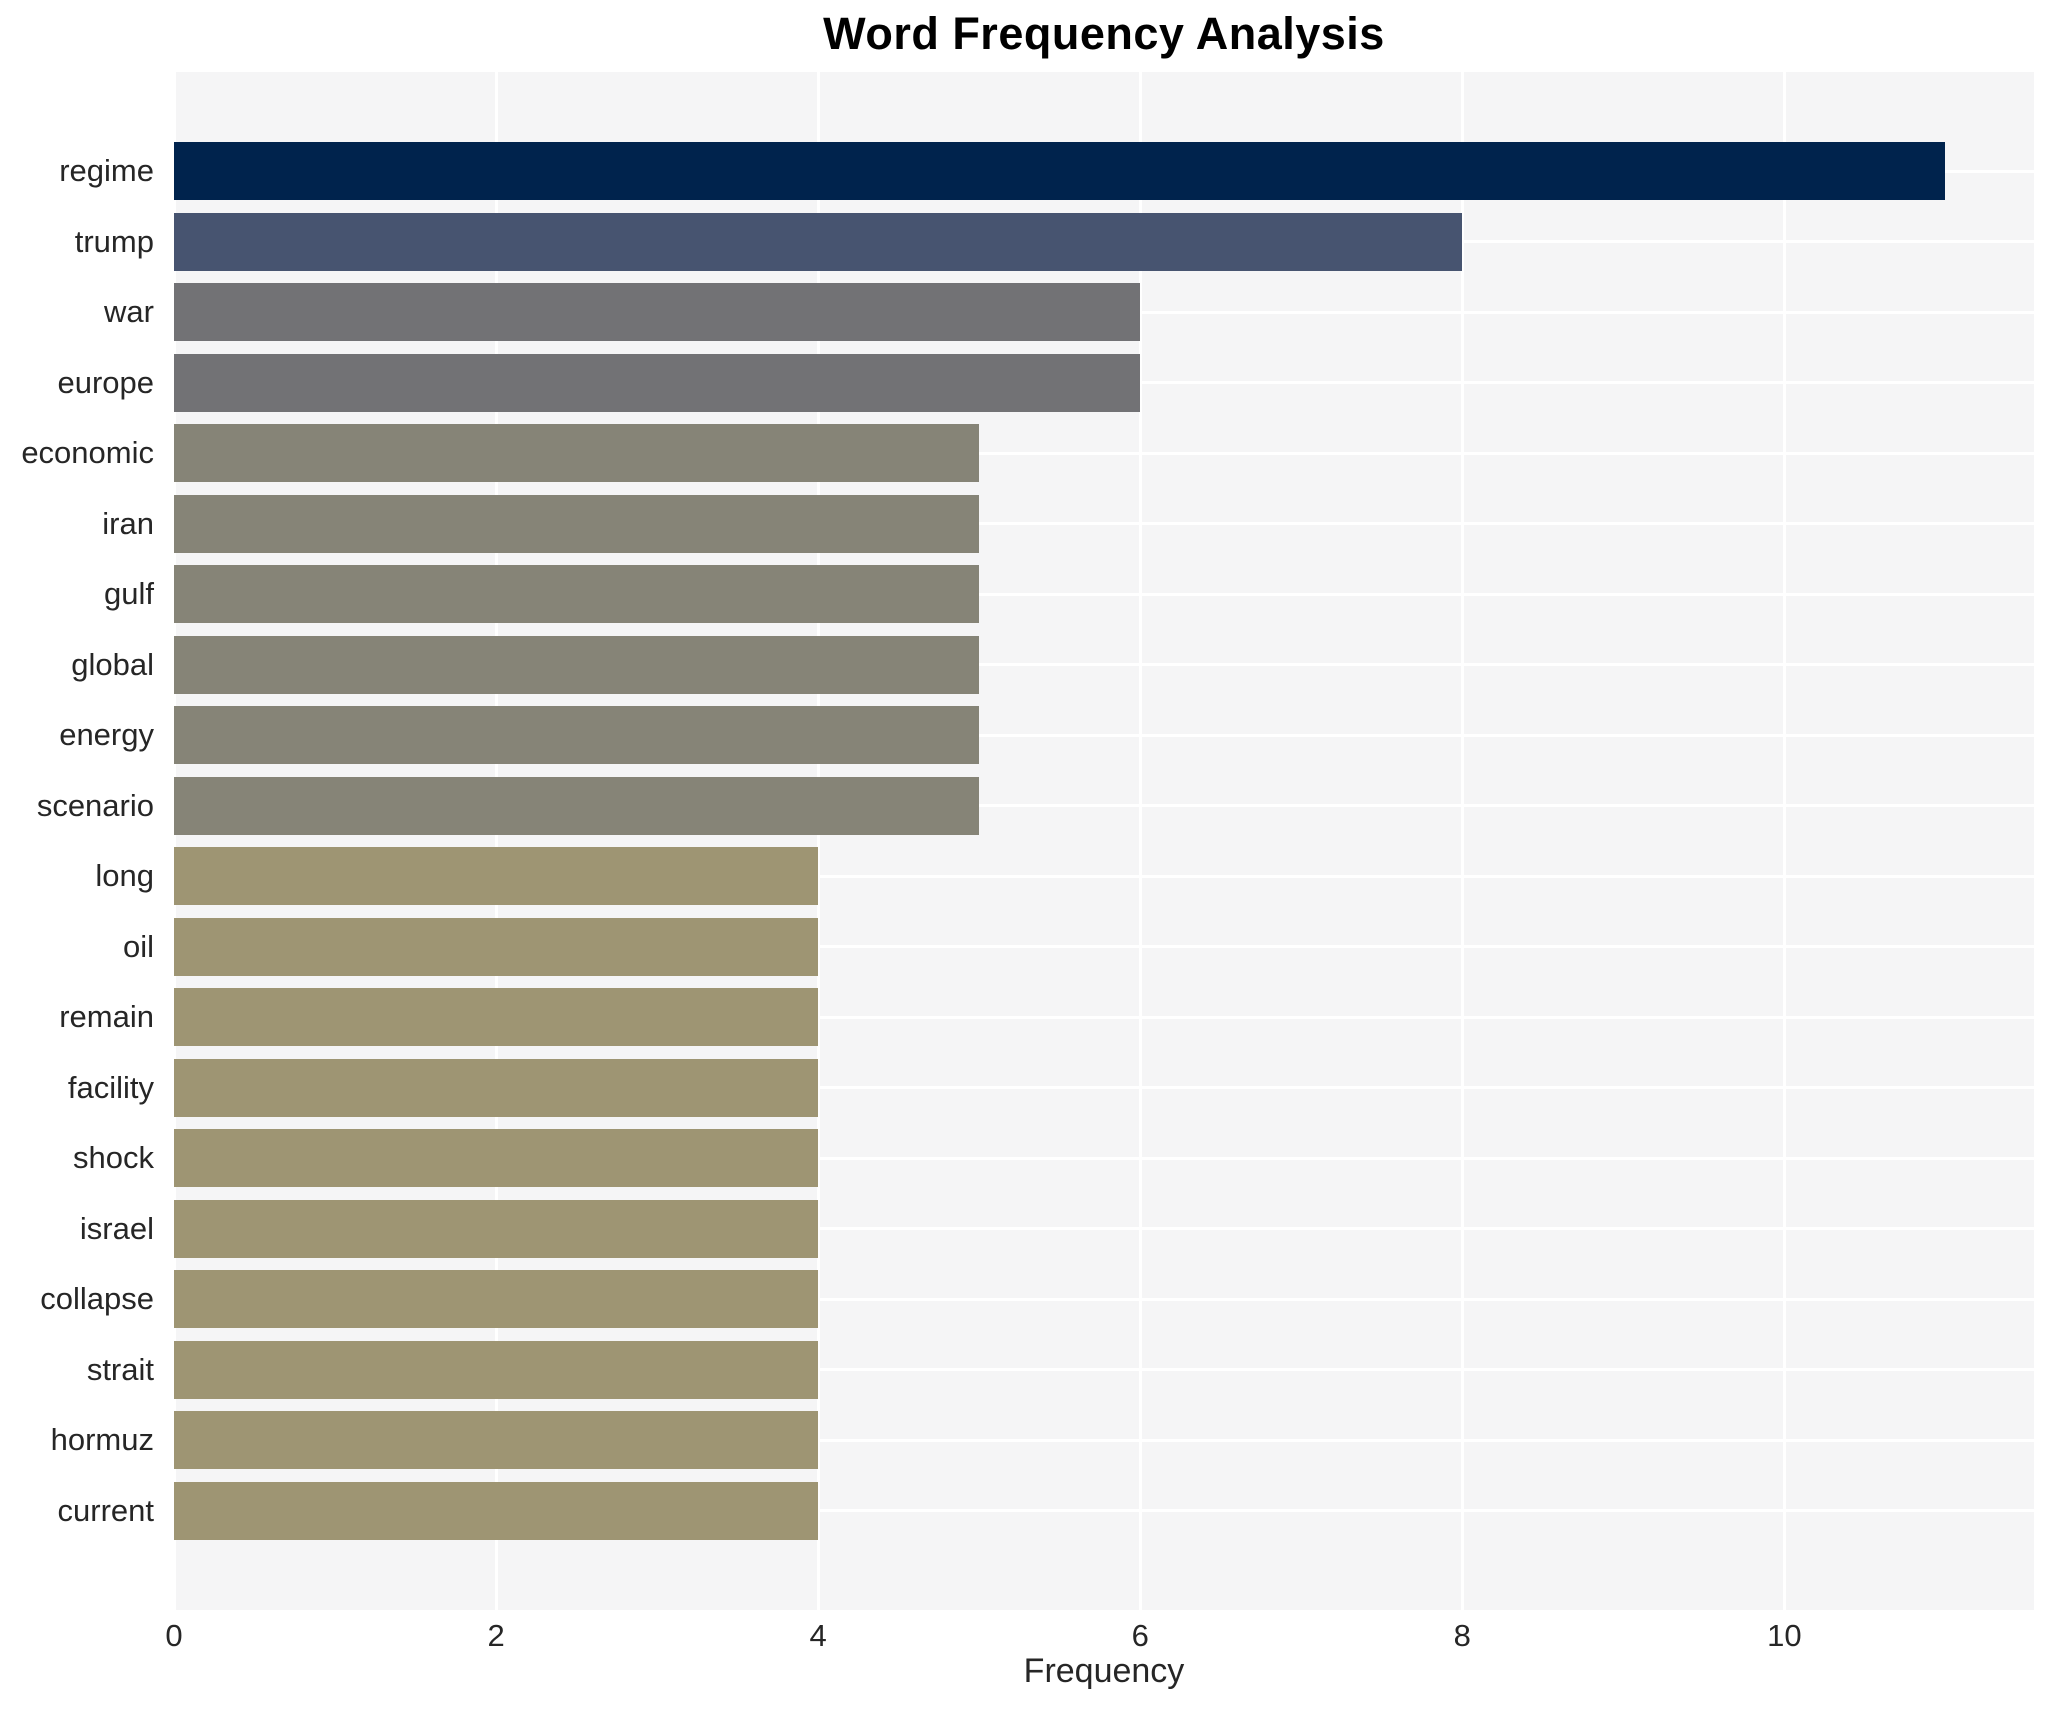 This screenshot has height=1710, width=2052. What do you see at coordinates (105, 382) in the screenshot?
I see `y-axis-label-europe: europe` at bounding box center [105, 382].